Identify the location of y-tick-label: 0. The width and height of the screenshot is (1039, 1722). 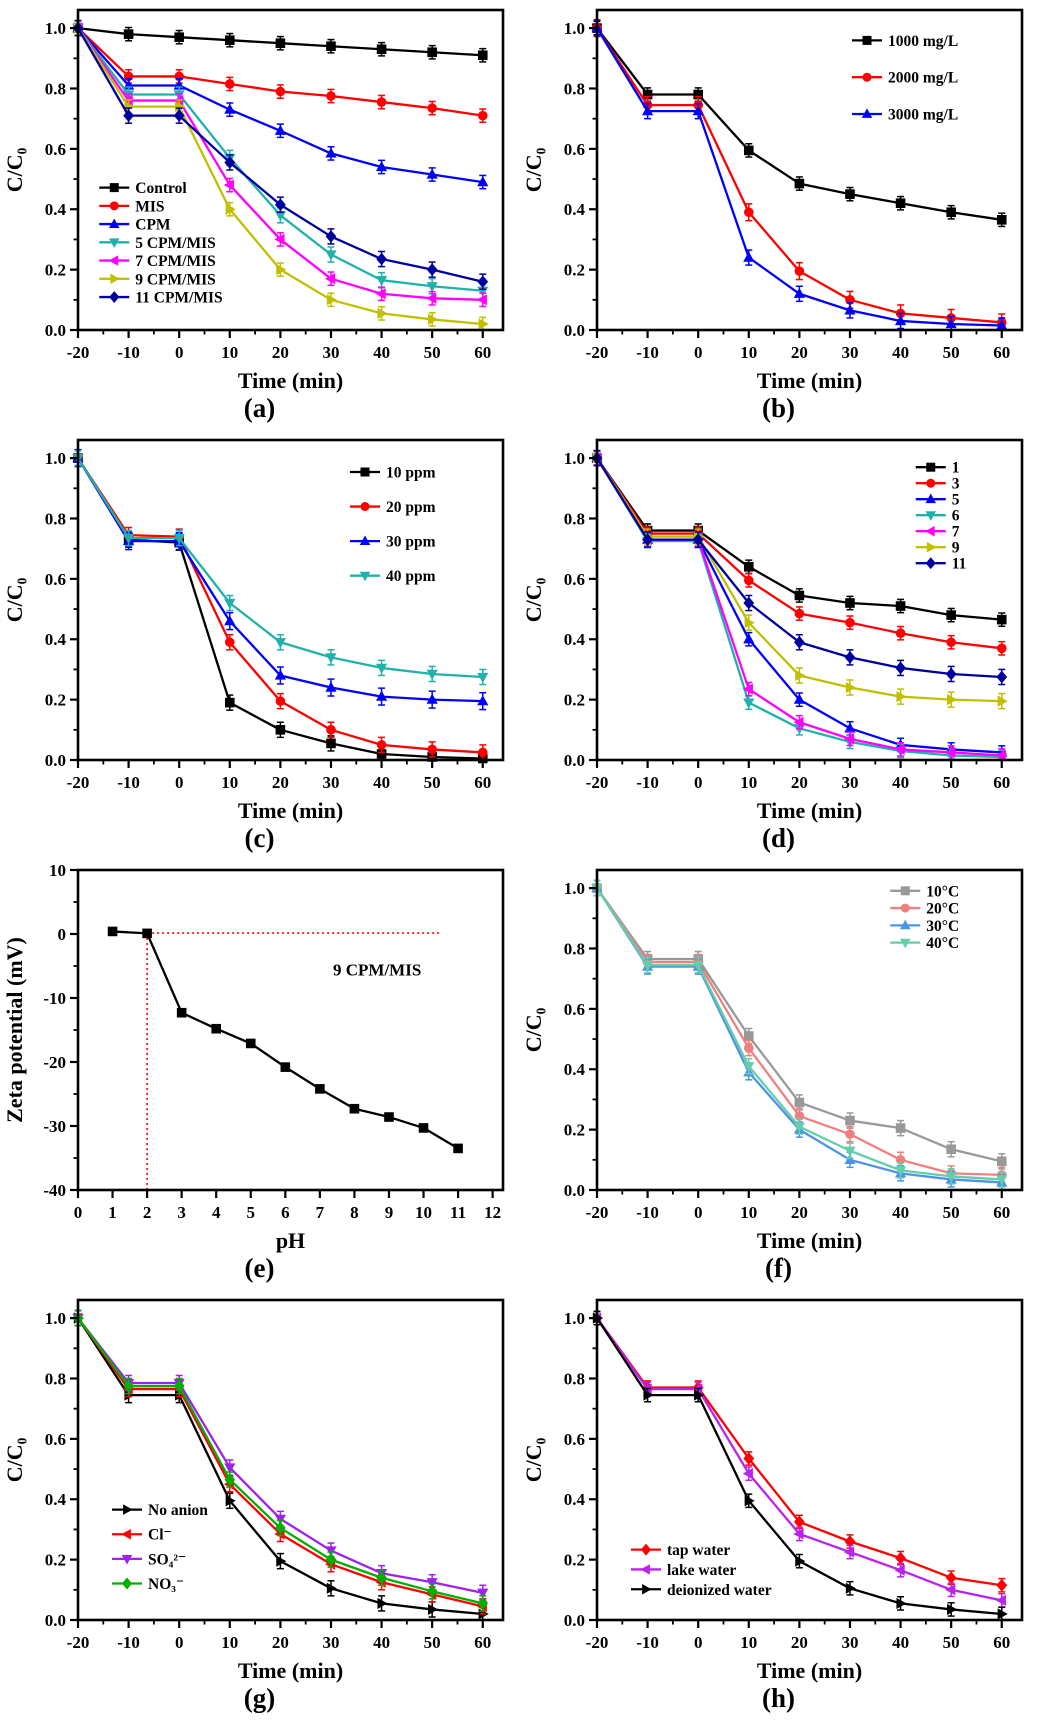
(62, 934).